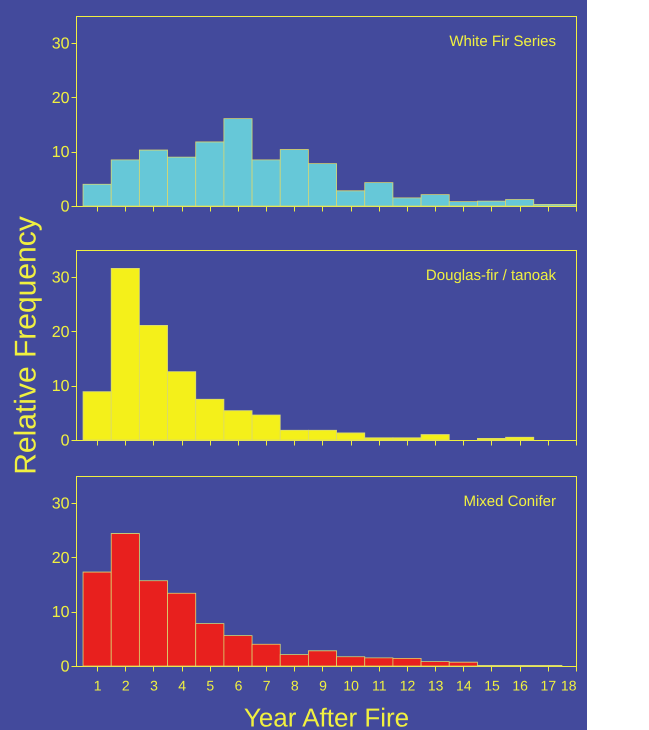 The image size is (649, 730). What do you see at coordinates (26, 345) in the screenshot?
I see `y-axis-title: Relative Frequency` at bounding box center [26, 345].